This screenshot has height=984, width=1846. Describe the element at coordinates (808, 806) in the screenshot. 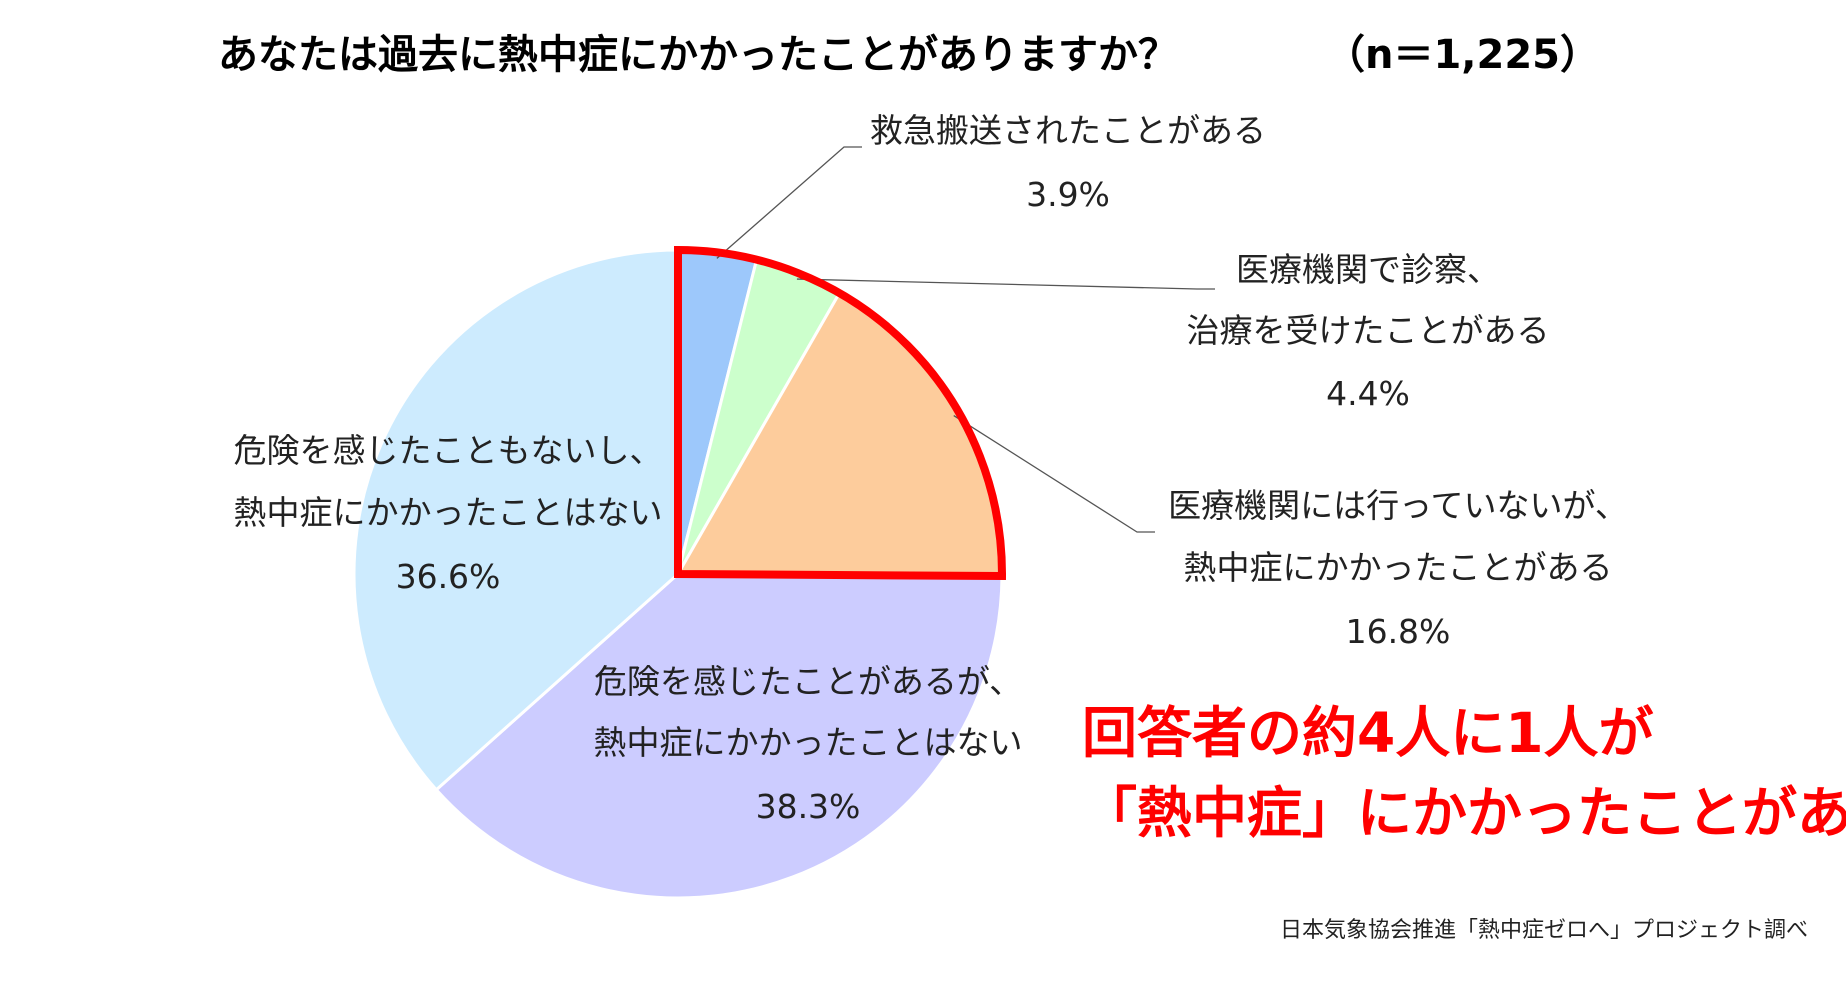

I see `slice-value-label: 38.3%` at that location.